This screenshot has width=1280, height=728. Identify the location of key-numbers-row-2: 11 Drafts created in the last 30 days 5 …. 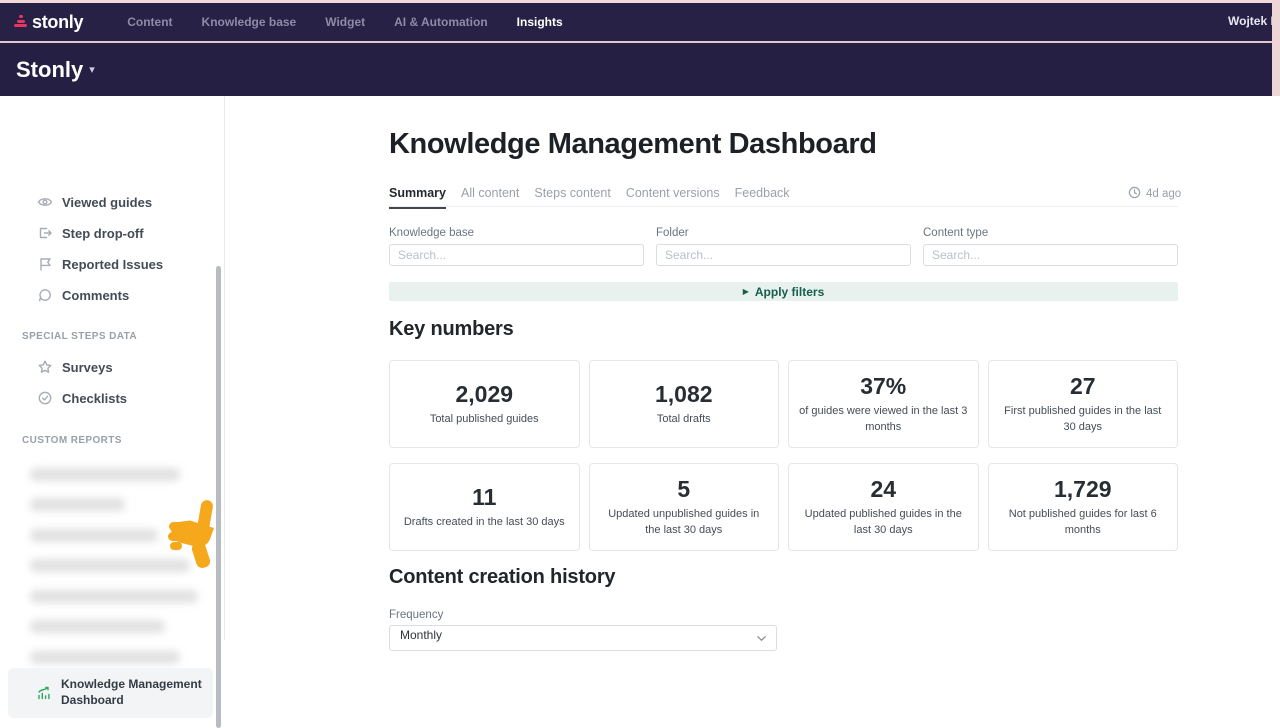
(783, 507).